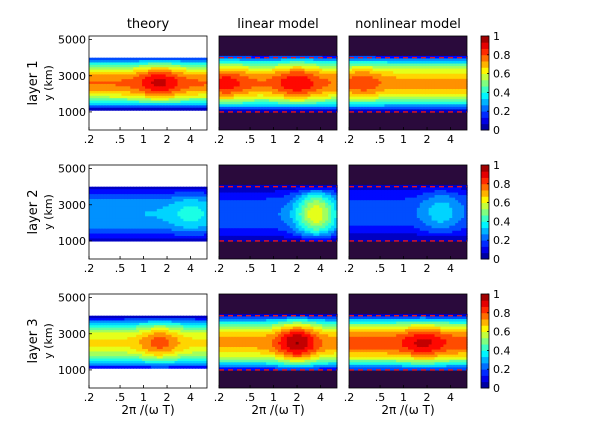 This screenshot has height=431, width=594. Describe the element at coordinates (273, 139) in the screenshot. I see `x-tick-label: 1` at that location.